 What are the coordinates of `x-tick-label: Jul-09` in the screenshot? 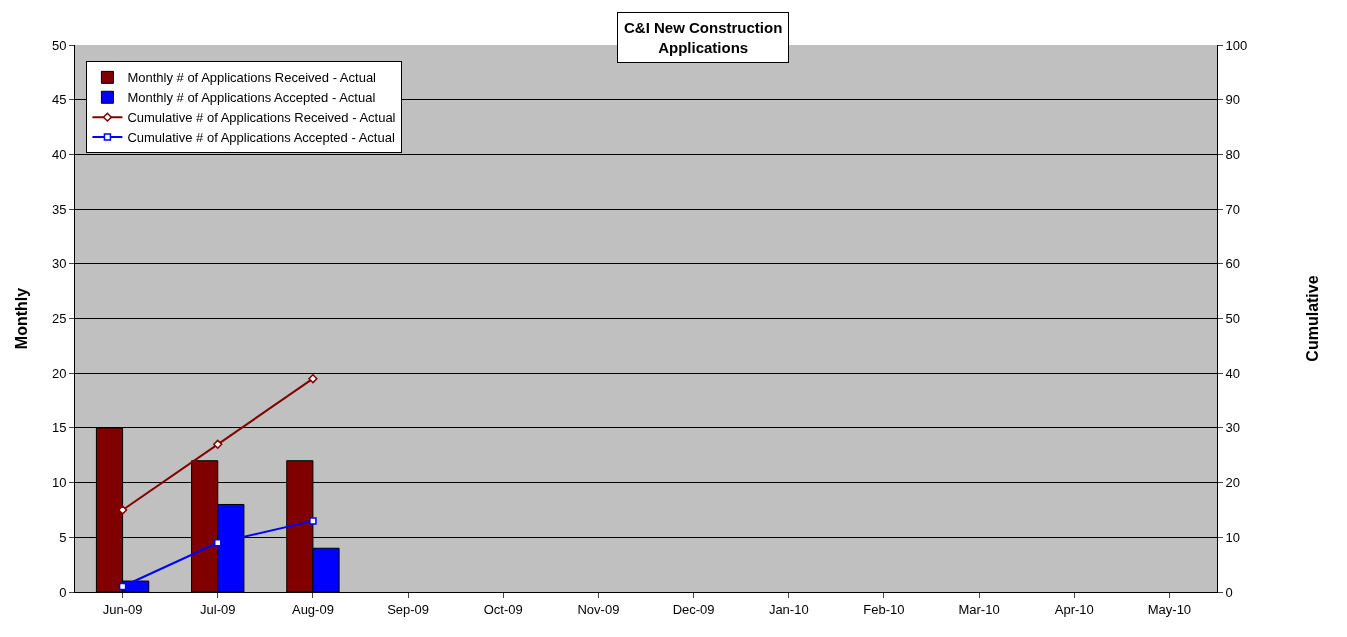 It's located at (218, 609).